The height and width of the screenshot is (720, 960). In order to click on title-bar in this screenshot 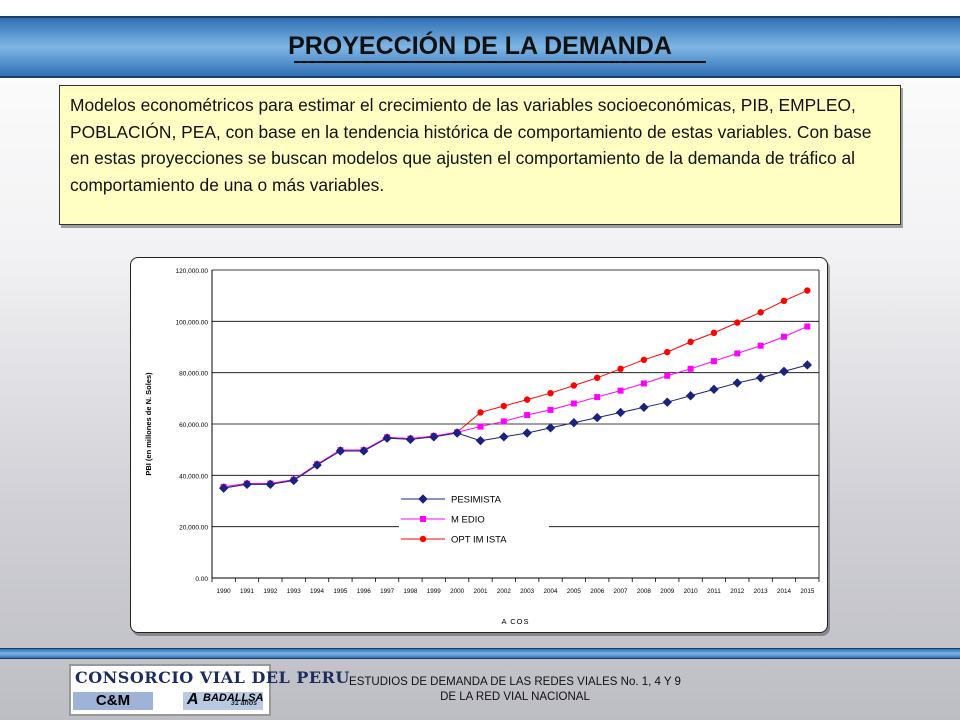, I will do `click(480, 47)`.